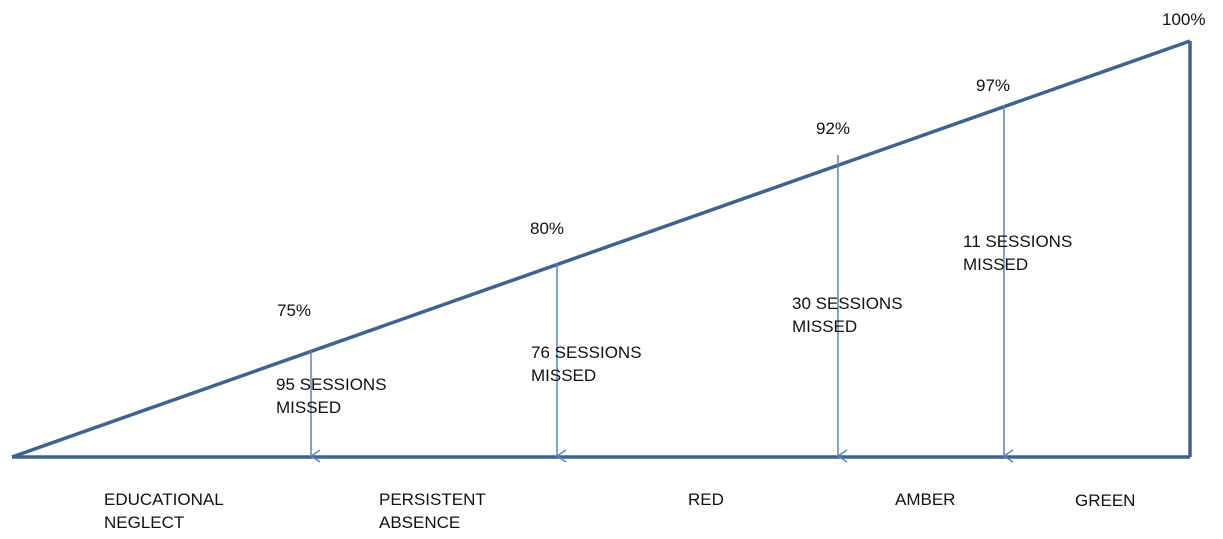 Image resolution: width=1223 pixels, height=539 pixels. I want to click on percent-label-80: 80%, so click(547, 228).